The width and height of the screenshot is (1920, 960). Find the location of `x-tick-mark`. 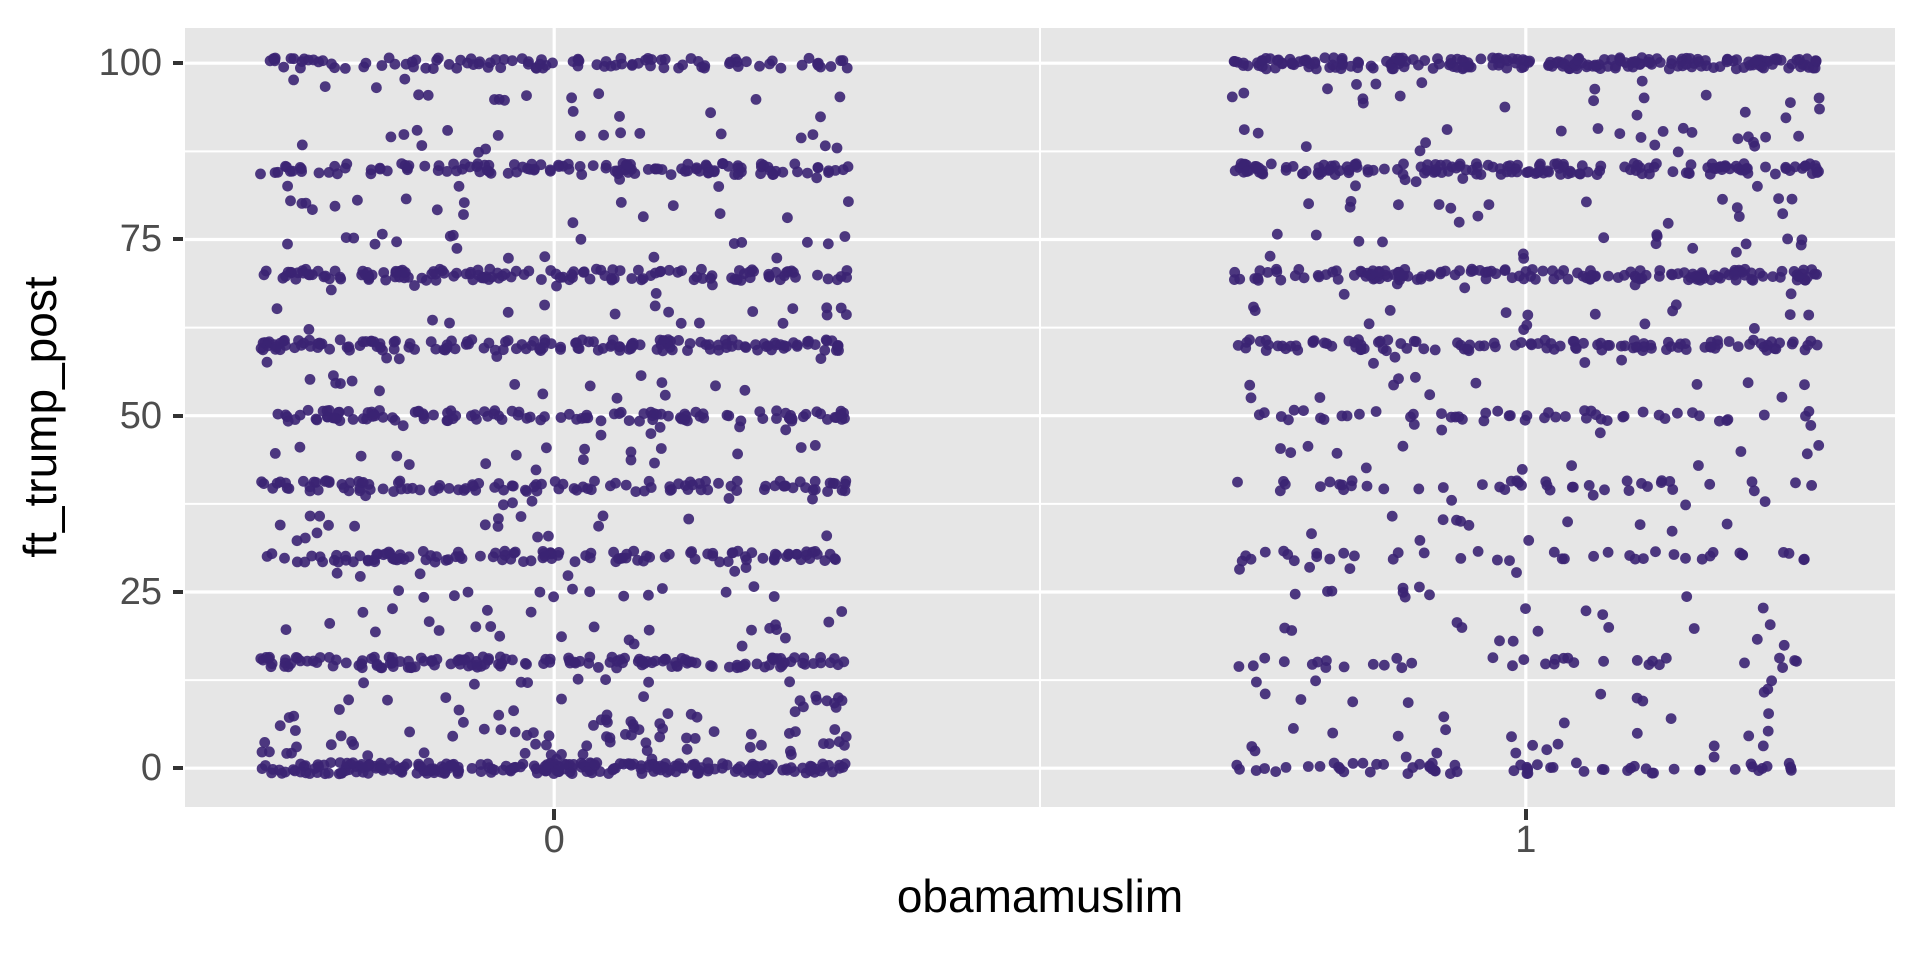

x-tick-mark is located at coordinates (1525, 814).